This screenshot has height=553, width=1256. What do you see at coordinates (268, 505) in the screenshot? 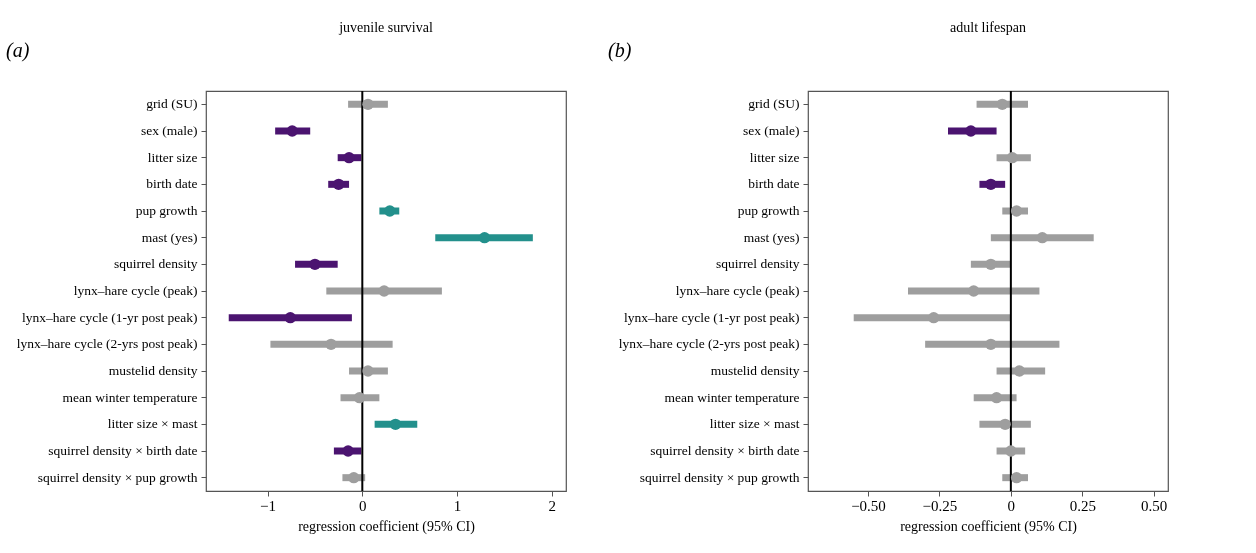
I see `x-tick-label: −1` at bounding box center [268, 505].